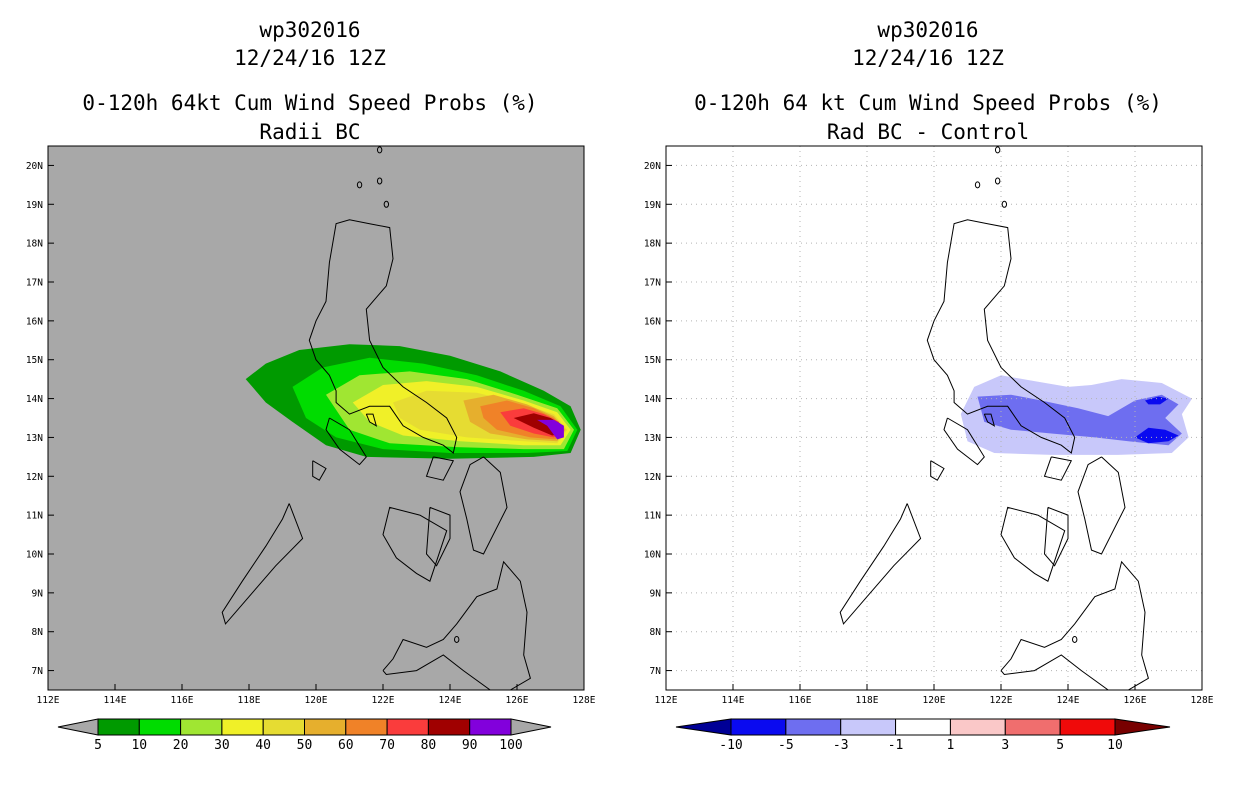 The image size is (1236, 804). Describe the element at coordinates (139, 745) in the screenshot. I see `left-colorbar-label: 10` at that location.